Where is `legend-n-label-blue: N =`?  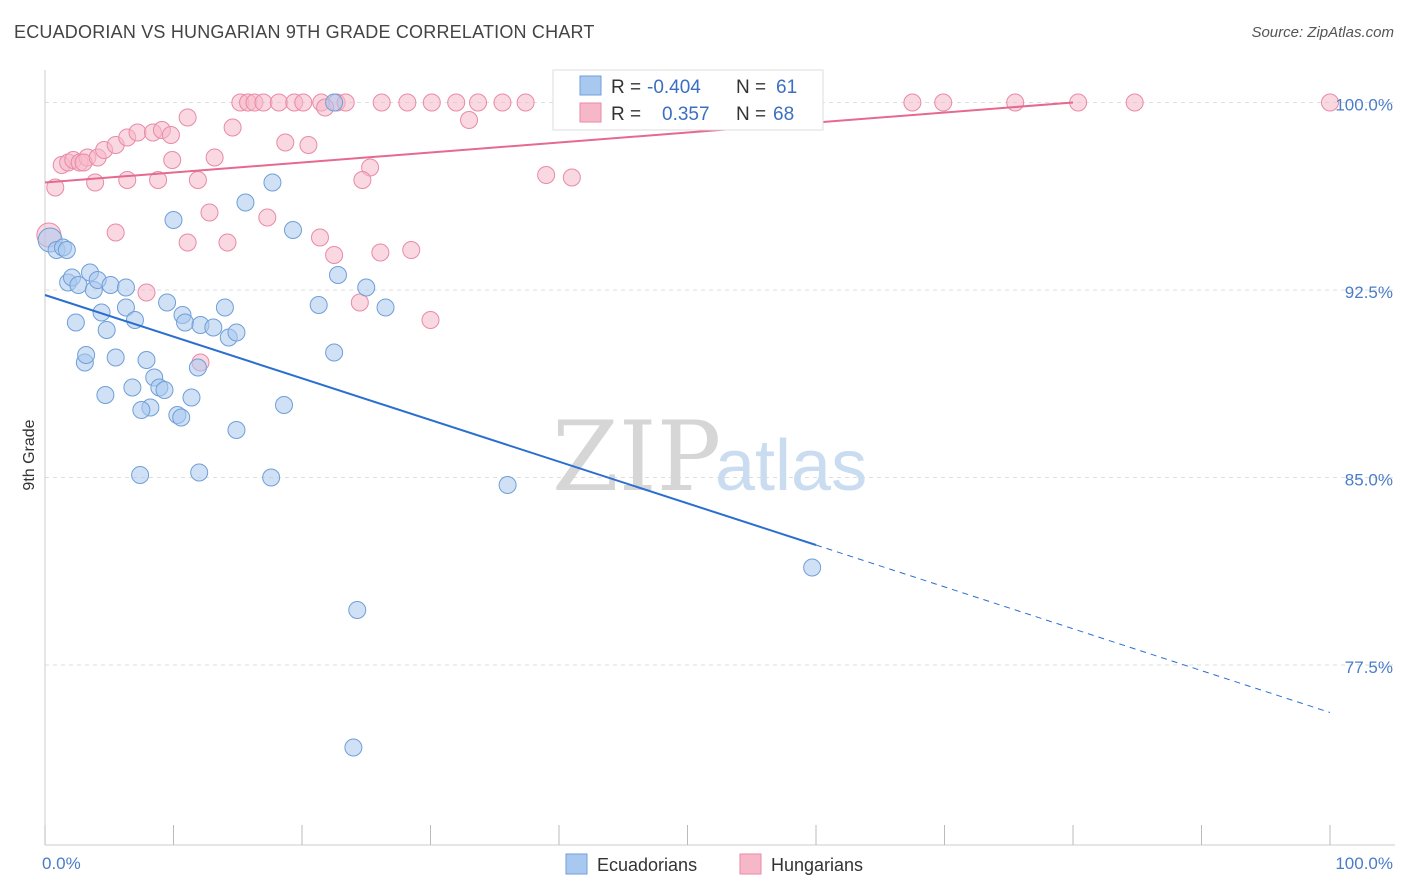 legend-n-label-blue: N = is located at coordinates (751, 87).